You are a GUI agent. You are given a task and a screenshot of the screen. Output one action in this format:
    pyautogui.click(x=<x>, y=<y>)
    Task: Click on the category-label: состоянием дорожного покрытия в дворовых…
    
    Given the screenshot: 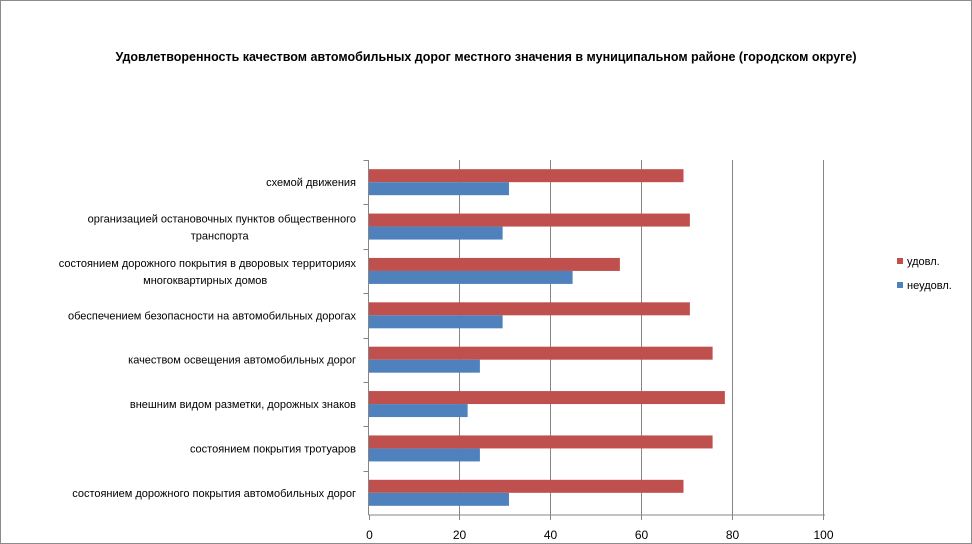 What is the action you would take?
    pyautogui.click(x=208, y=272)
    